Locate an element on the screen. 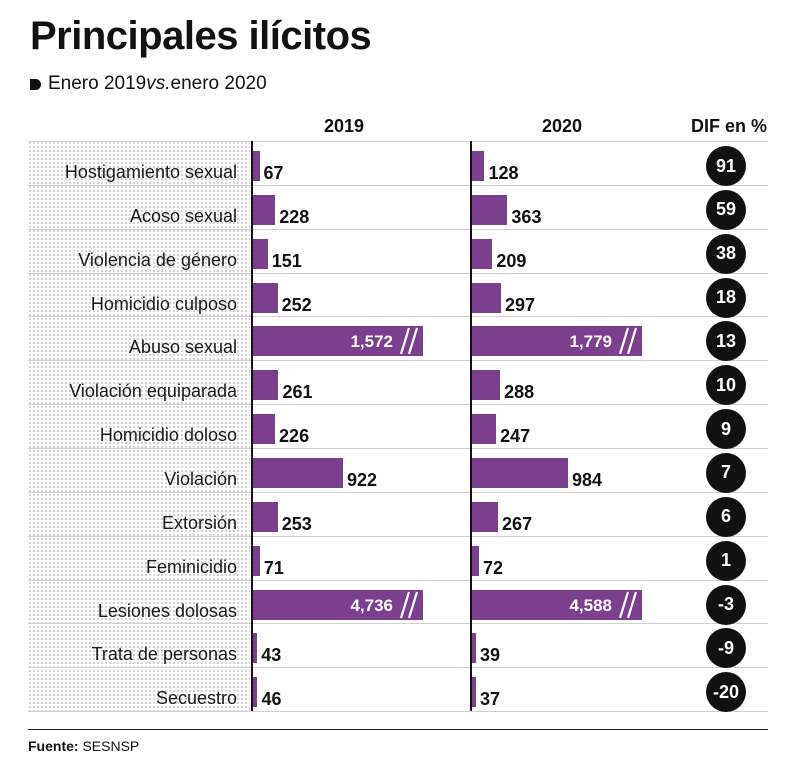 This screenshot has width=800, height=766. data-label-2020: 37 is located at coordinates (490, 699).